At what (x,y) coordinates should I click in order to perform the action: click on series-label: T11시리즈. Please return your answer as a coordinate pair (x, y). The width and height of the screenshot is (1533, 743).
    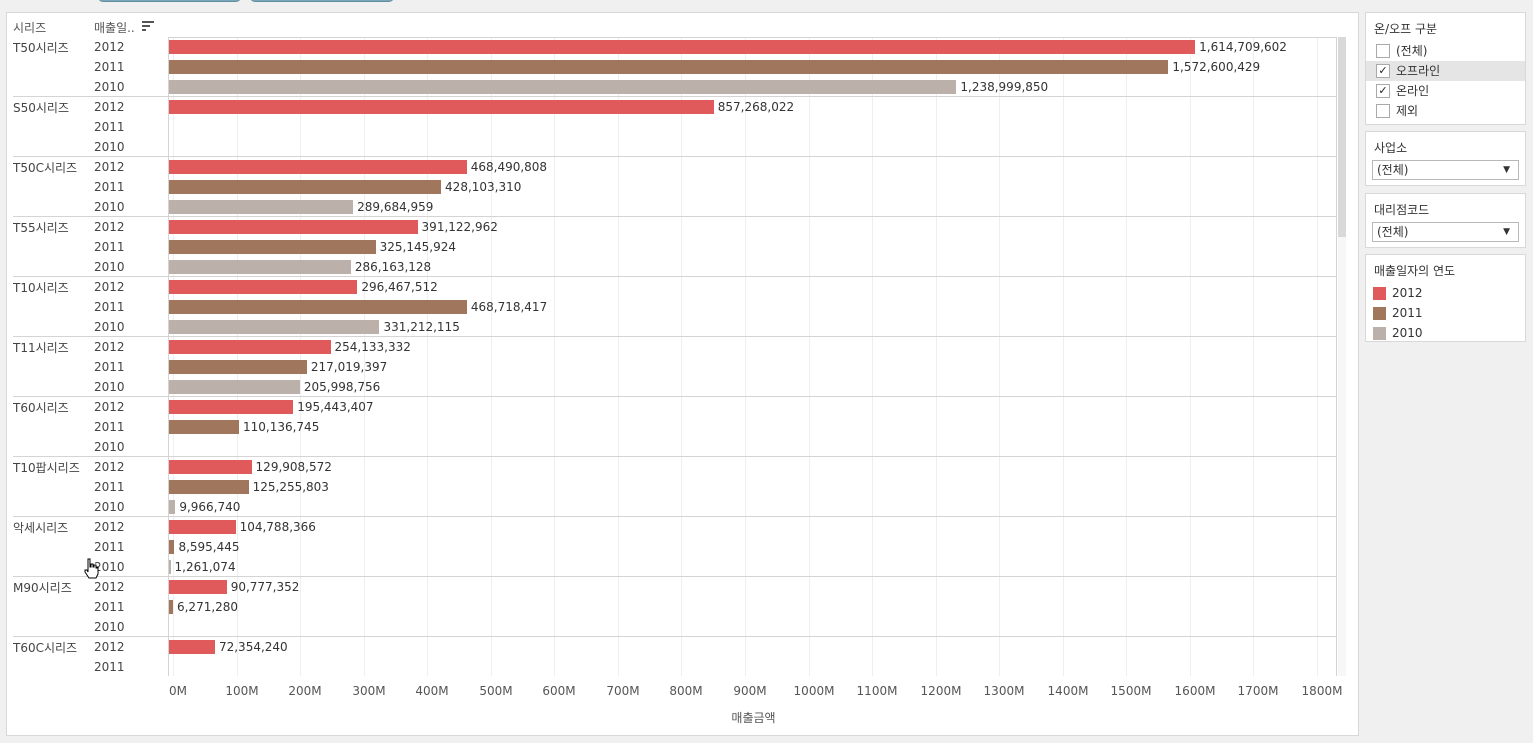
    Looking at the image, I should click on (41, 348).